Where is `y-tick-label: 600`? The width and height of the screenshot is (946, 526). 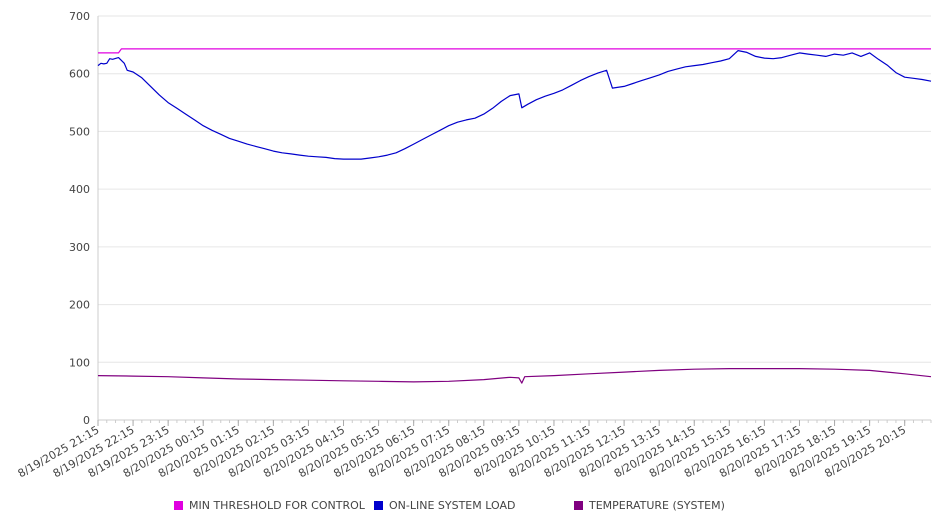 y-tick-label: 600 is located at coordinates (79, 74).